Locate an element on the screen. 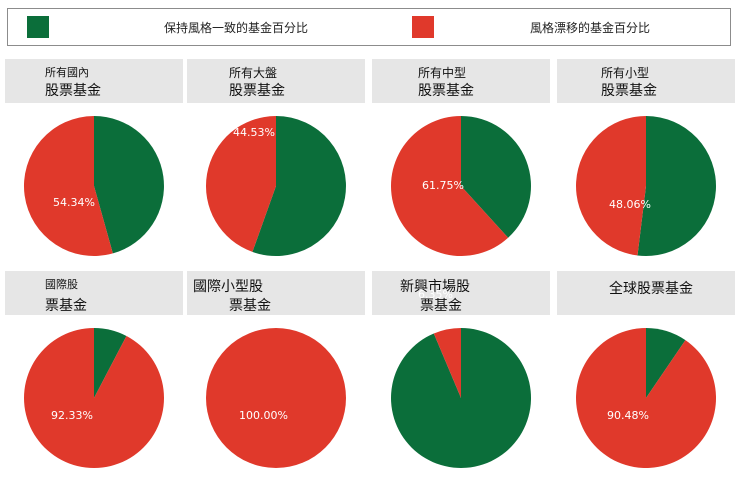 This screenshot has height=481, width=740. panel-title-line1: 新興市場股 is located at coordinates (435, 287).